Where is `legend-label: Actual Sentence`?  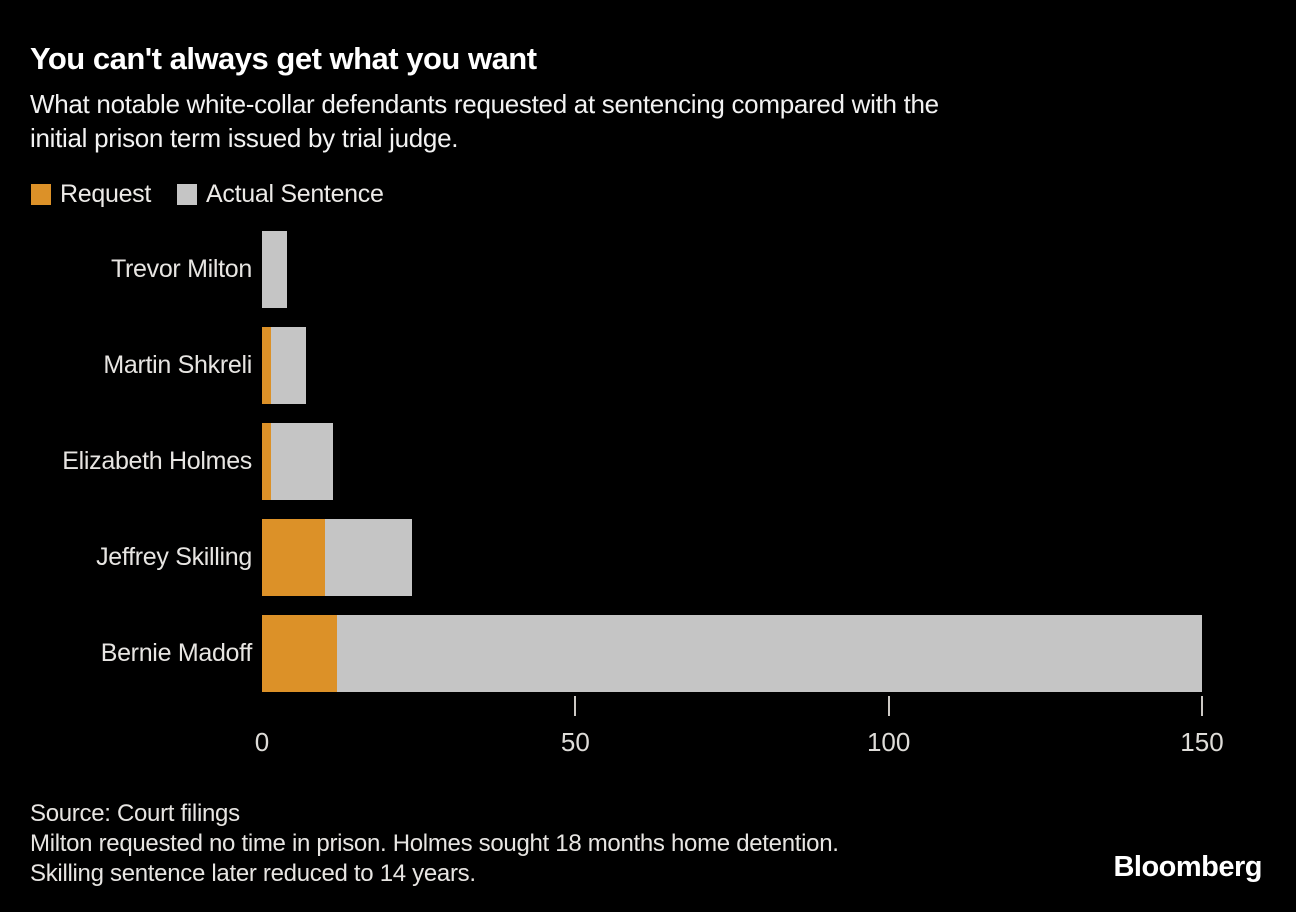 legend-label: Actual Sentence is located at coordinates (295, 194).